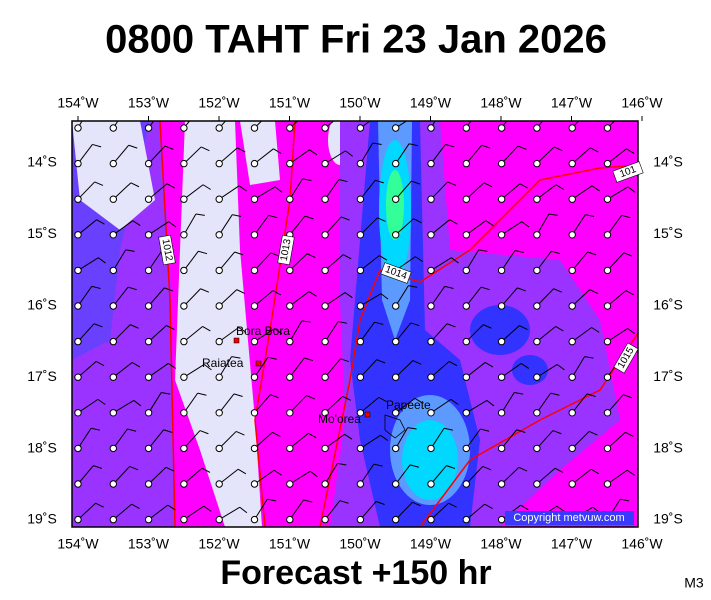  Describe the element at coordinates (501, 103) in the screenshot. I see `lon-label-top: 148˚W` at that location.